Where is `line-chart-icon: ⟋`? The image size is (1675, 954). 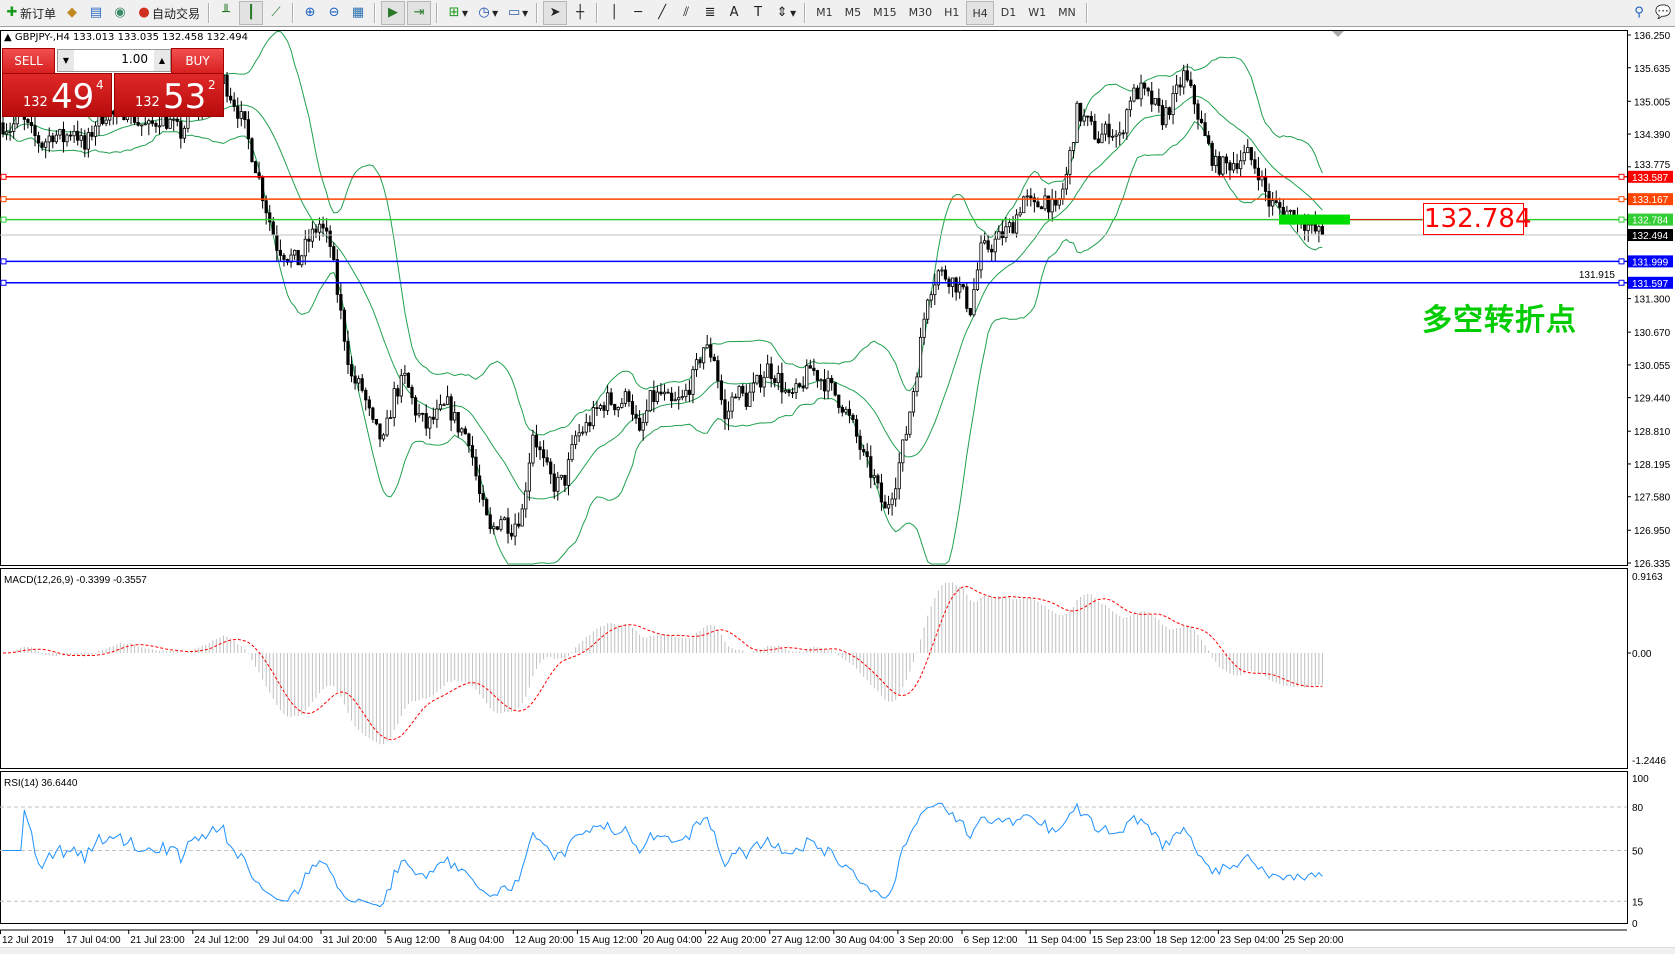
line-chart-icon: ⟋ is located at coordinates (276, 12).